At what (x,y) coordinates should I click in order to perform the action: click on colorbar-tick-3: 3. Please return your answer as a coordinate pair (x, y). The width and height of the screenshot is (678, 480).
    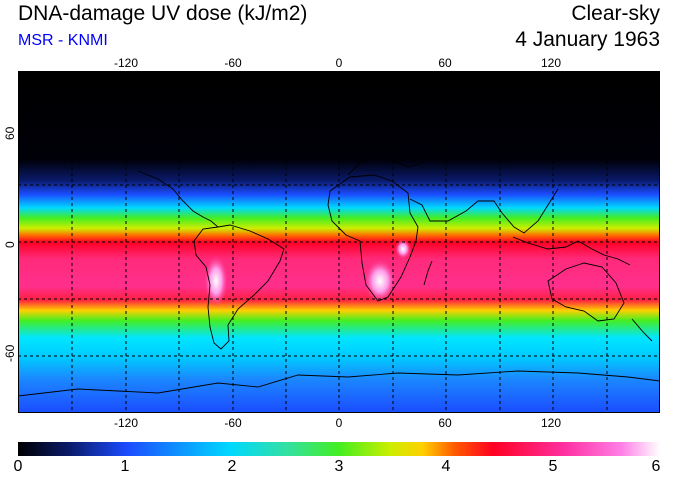
    Looking at the image, I should click on (339, 466).